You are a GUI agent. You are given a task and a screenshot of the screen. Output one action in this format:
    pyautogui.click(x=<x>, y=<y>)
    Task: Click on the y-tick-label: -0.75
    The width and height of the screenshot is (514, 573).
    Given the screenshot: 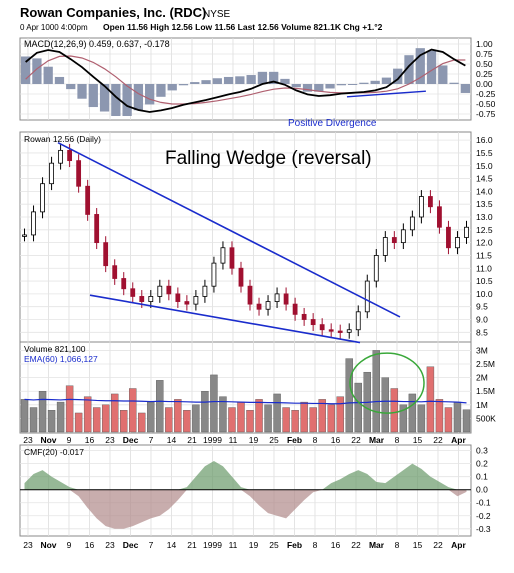 What is the action you would take?
    pyautogui.click(x=486, y=114)
    